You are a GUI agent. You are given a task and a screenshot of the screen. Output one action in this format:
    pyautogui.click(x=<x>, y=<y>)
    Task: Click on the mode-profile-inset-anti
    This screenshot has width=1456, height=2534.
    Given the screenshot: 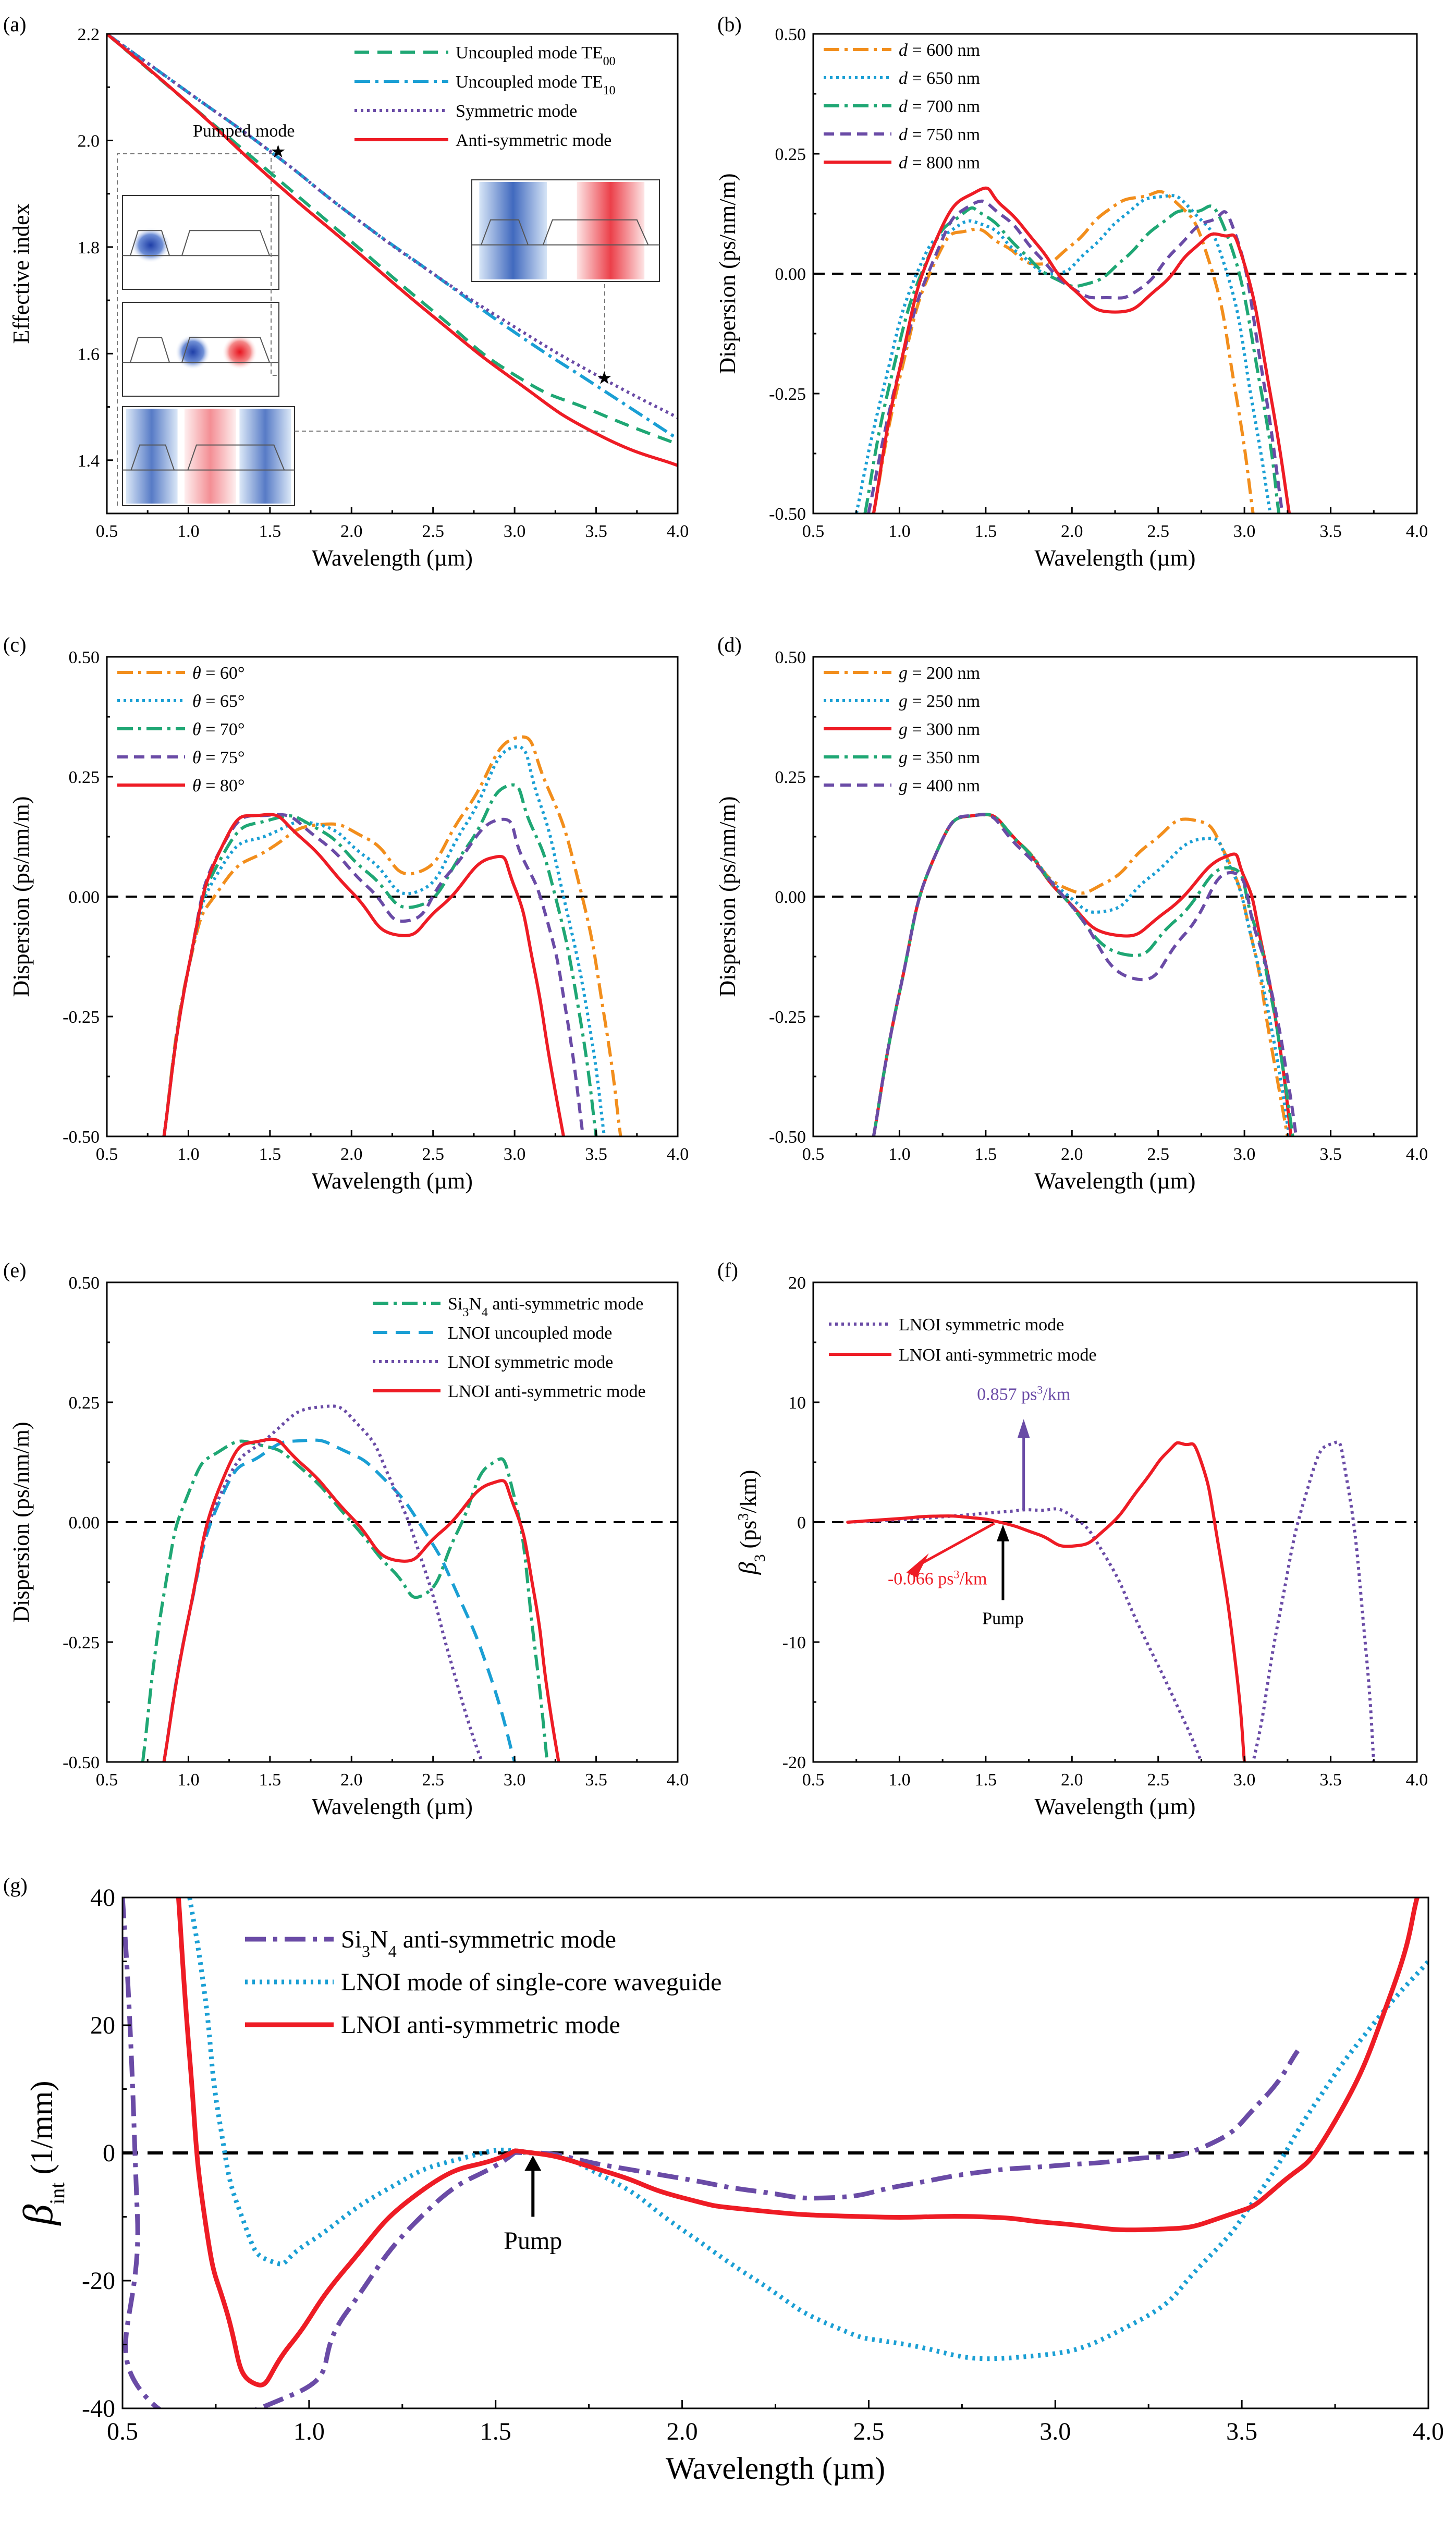 What is the action you would take?
    pyautogui.click(x=565, y=231)
    